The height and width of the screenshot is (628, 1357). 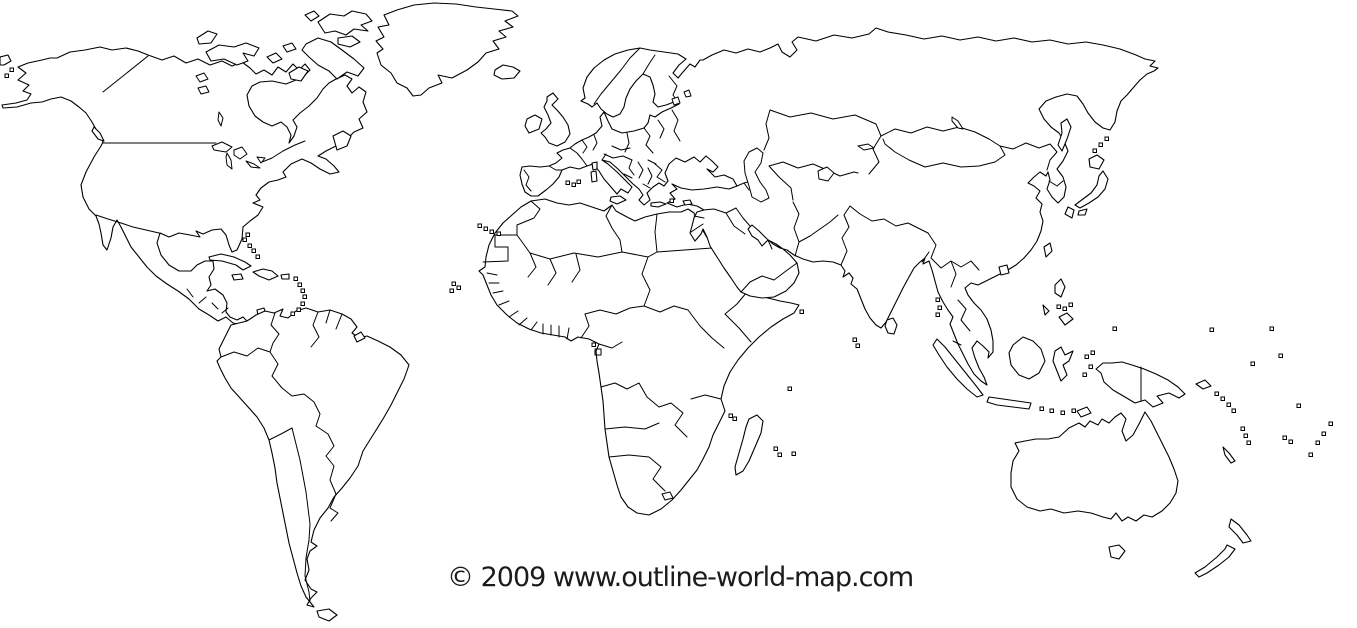 What do you see at coordinates (203, 90) in the screenshot?
I see `great-slave-lake` at bounding box center [203, 90].